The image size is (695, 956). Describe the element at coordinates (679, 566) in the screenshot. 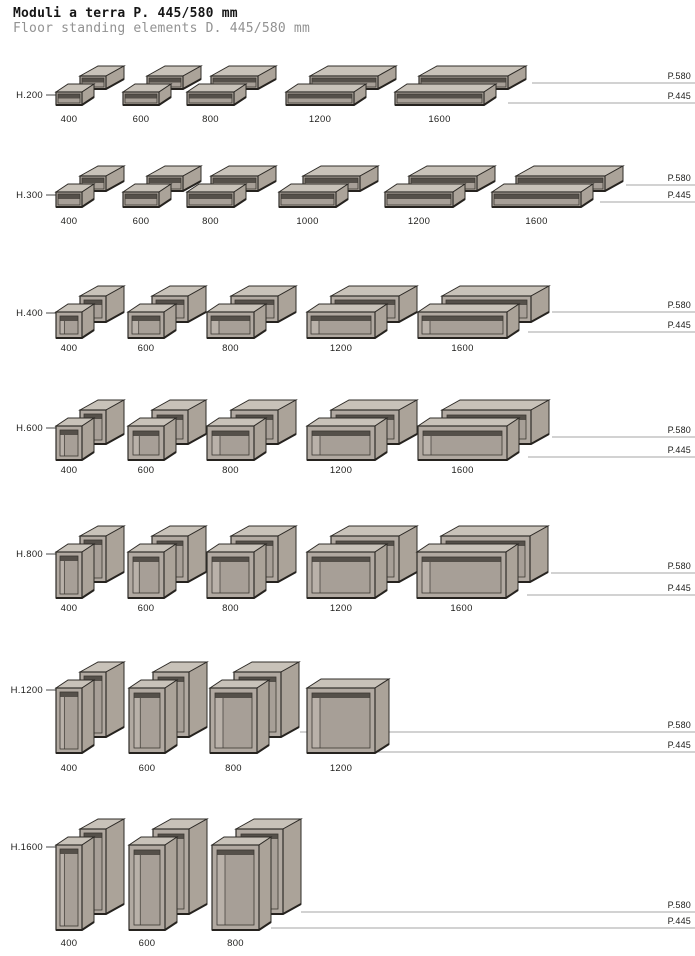

I see `p580-label: P.580` at that location.